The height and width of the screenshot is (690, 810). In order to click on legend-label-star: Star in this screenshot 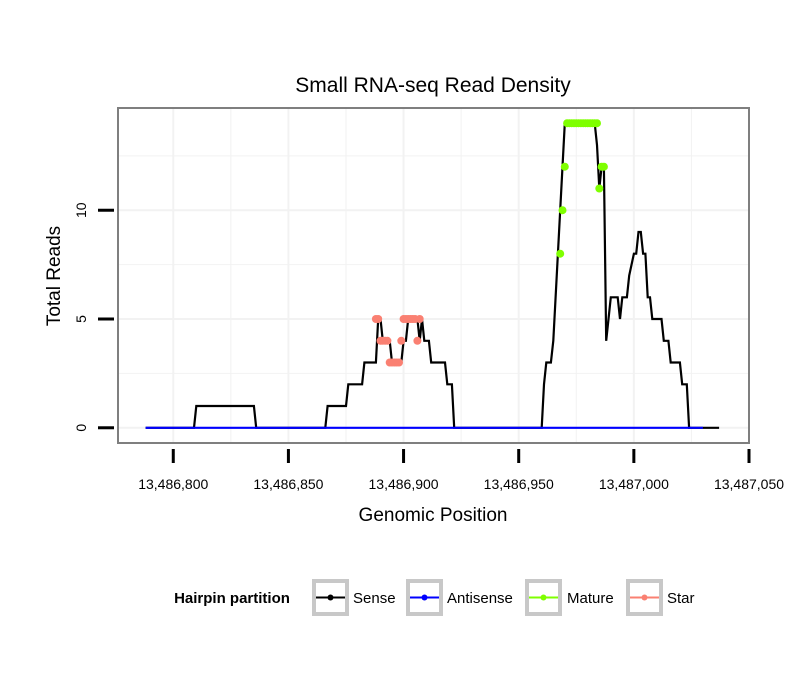, I will do `click(681, 598)`.